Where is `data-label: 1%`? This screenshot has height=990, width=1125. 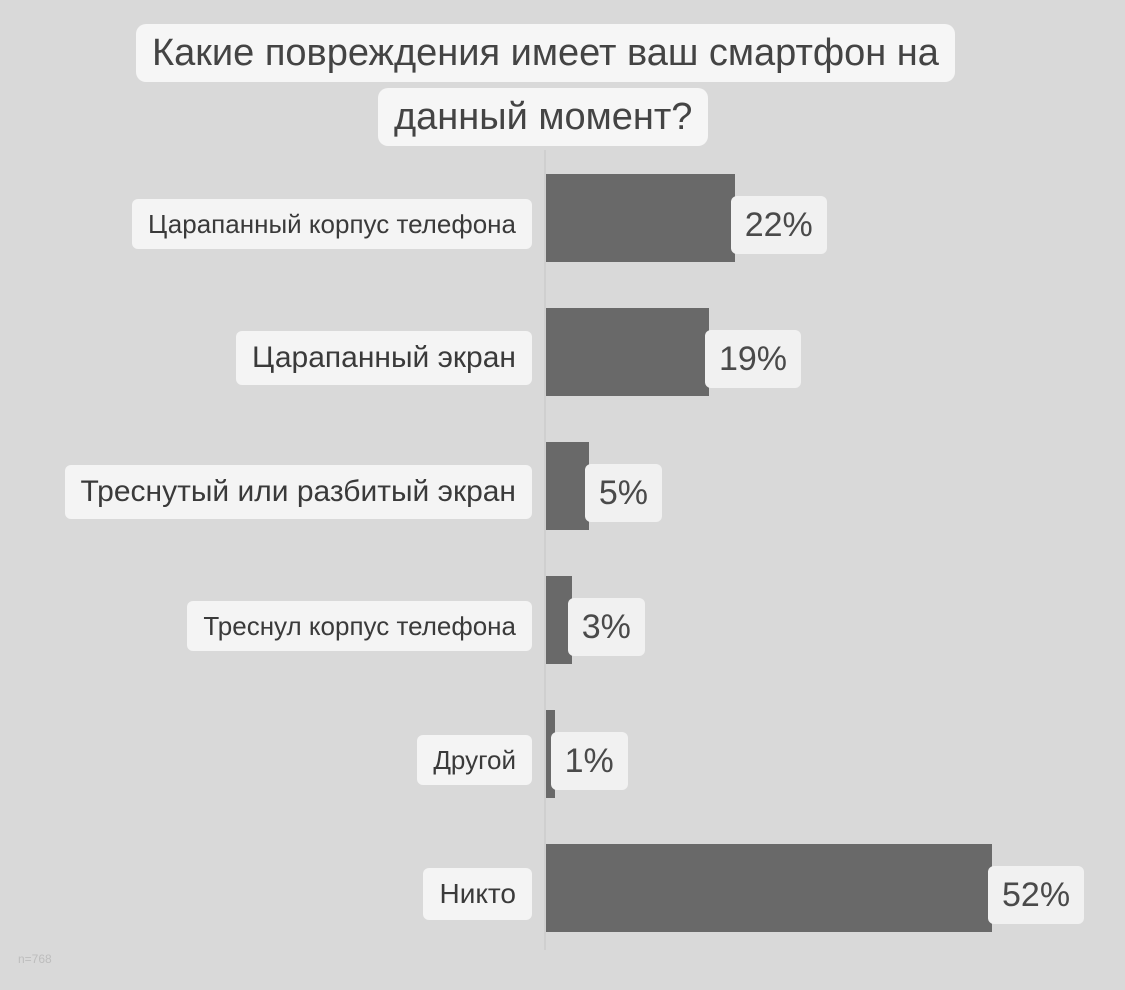 data-label: 1% is located at coordinates (589, 761).